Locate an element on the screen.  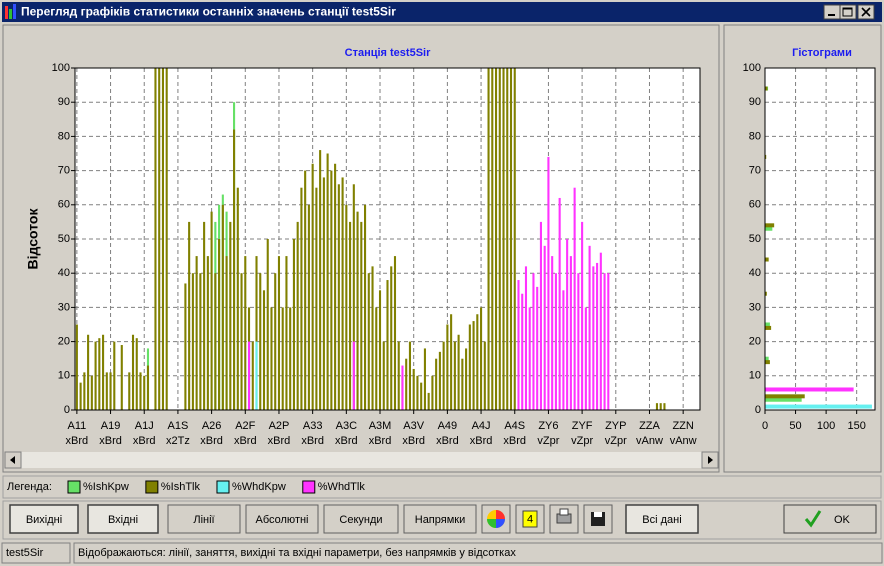
button-label: Вихідні is located at coordinates (44, 520).